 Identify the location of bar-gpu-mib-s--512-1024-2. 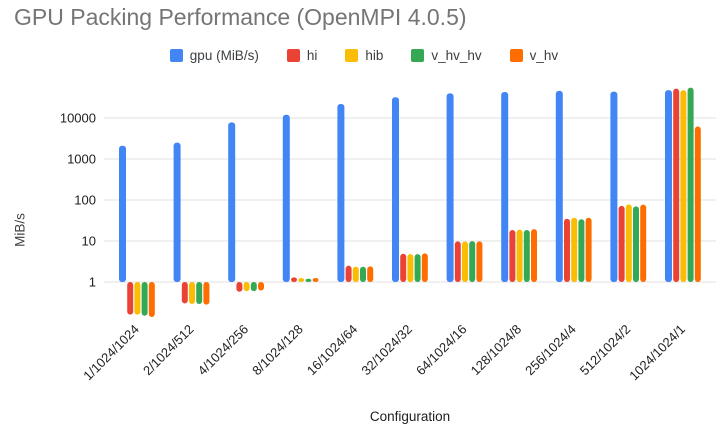
(614, 186).